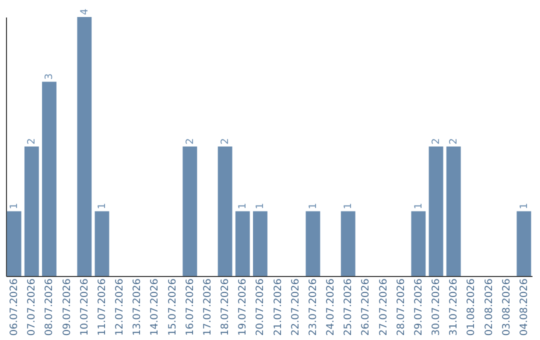  Describe the element at coordinates (296, 307) in the screenshot. I see `x-tick-label: 22.07.2026` at that location.